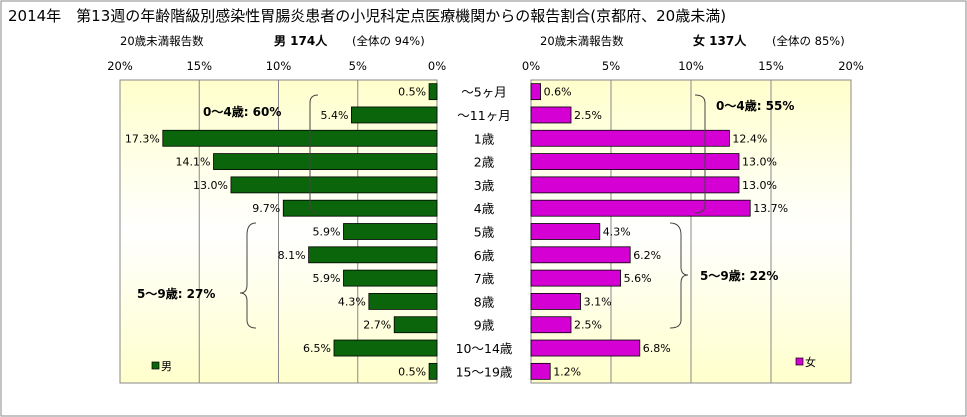  What do you see at coordinates (617, 232) in the screenshot?
I see `female-data-label: 4.3%` at bounding box center [617, 232].